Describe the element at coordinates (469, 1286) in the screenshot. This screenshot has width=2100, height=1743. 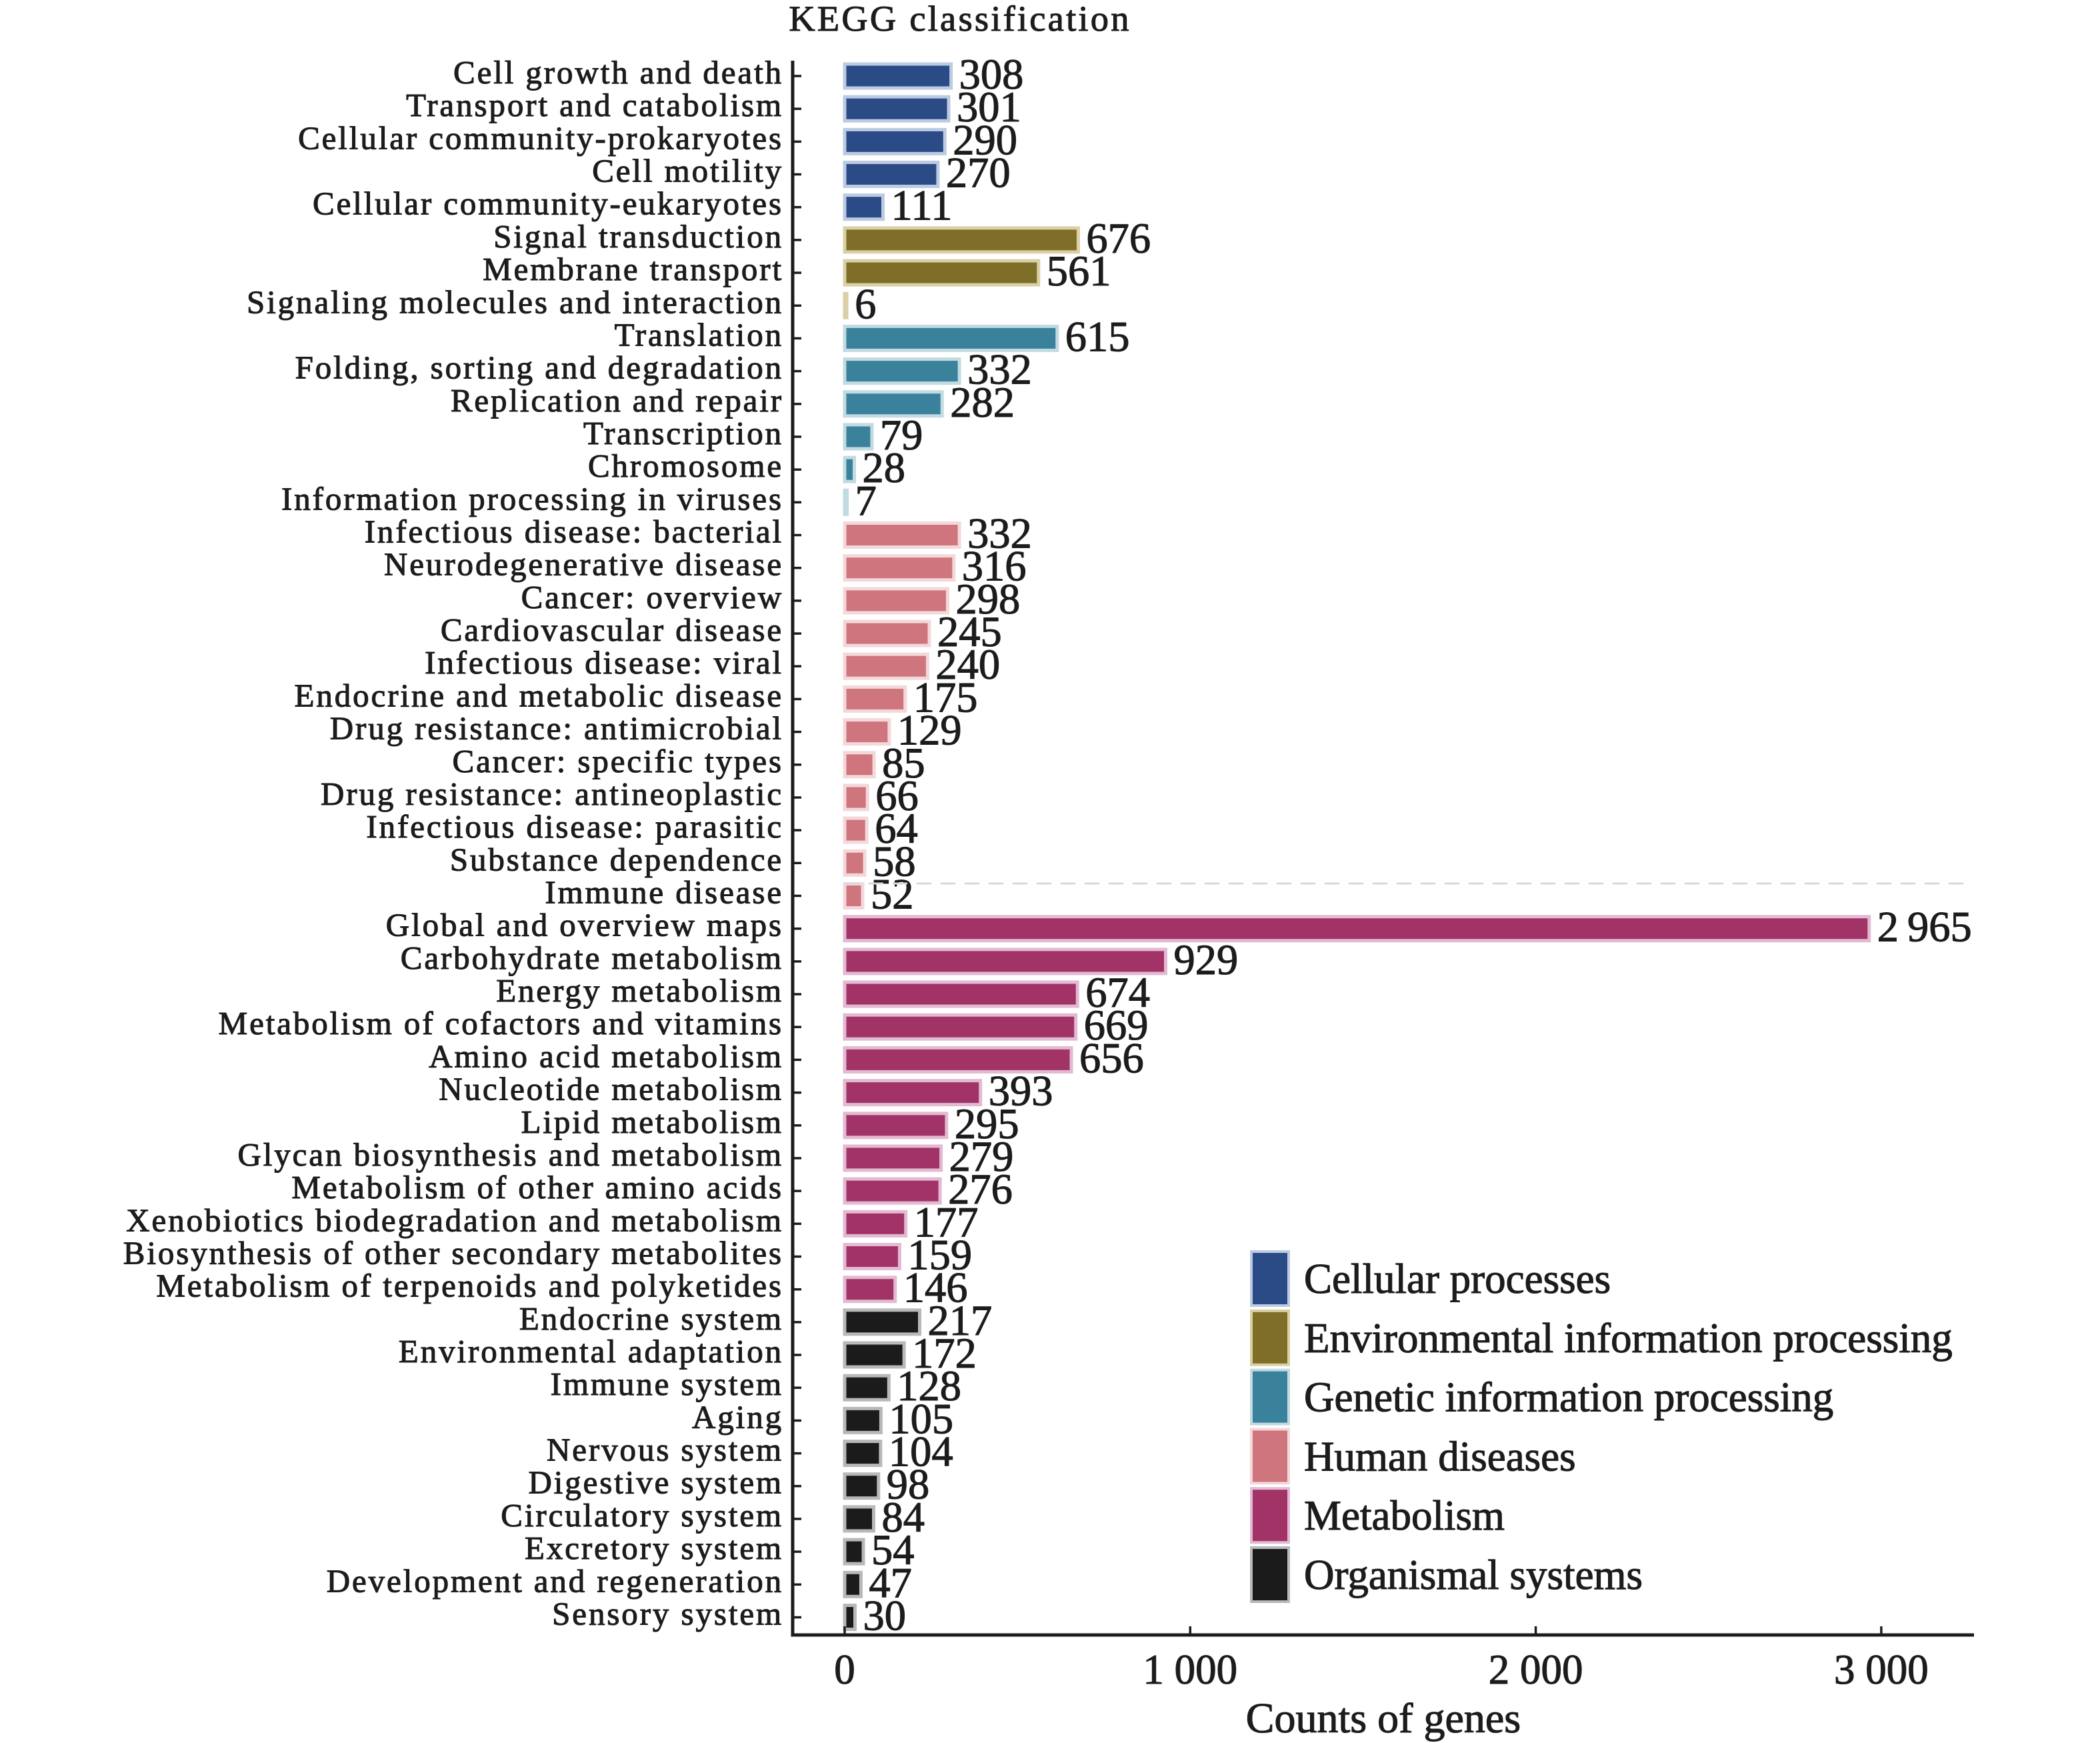
I see `svg-text:Metabolism of terpenoids and p: Metabolism of terpenoids and polyketides` at that location.